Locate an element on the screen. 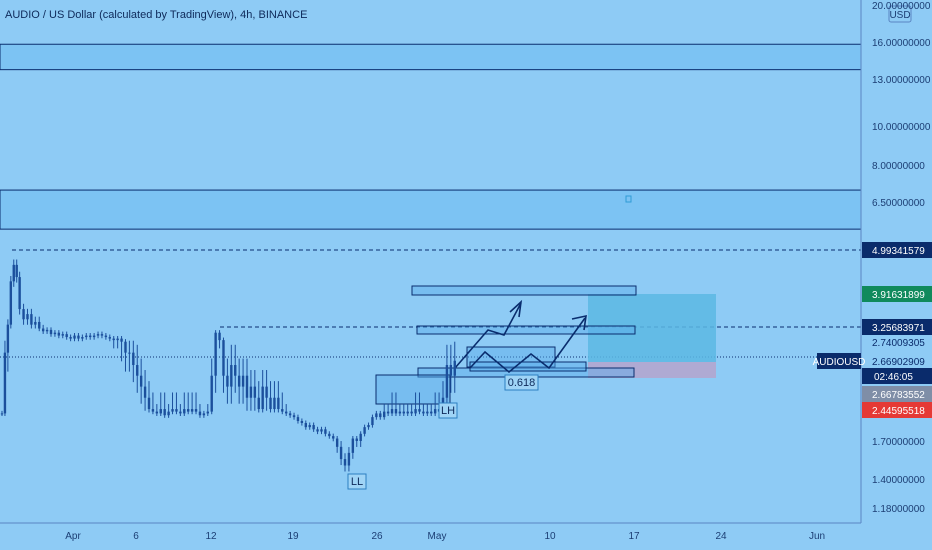 The height and width of the screenshot is (550, 932). drawings is located at coordinates (506, 345).